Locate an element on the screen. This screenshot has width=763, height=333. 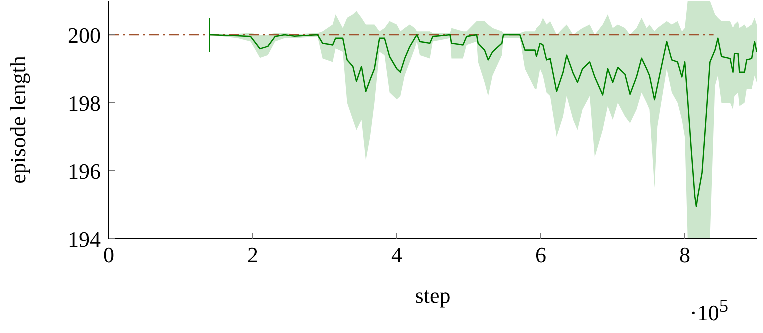
y-tick-label: 198 is located at coordinates (84, 103).